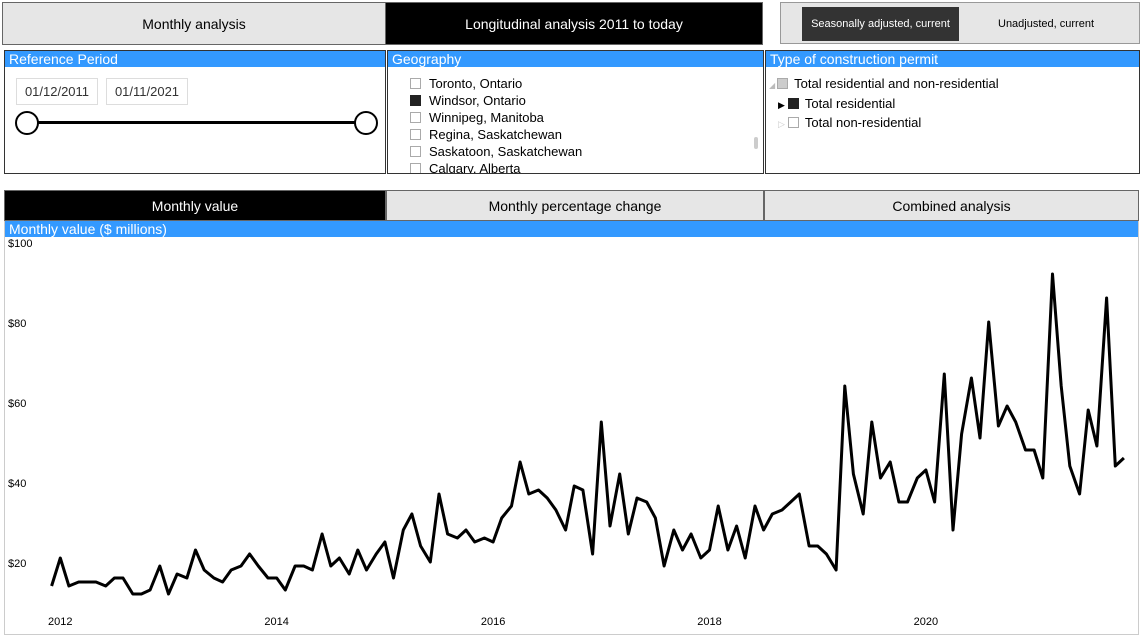 The image size is (1144, 638). I want to click on x-tick-label: 2016, so click(493, 622).